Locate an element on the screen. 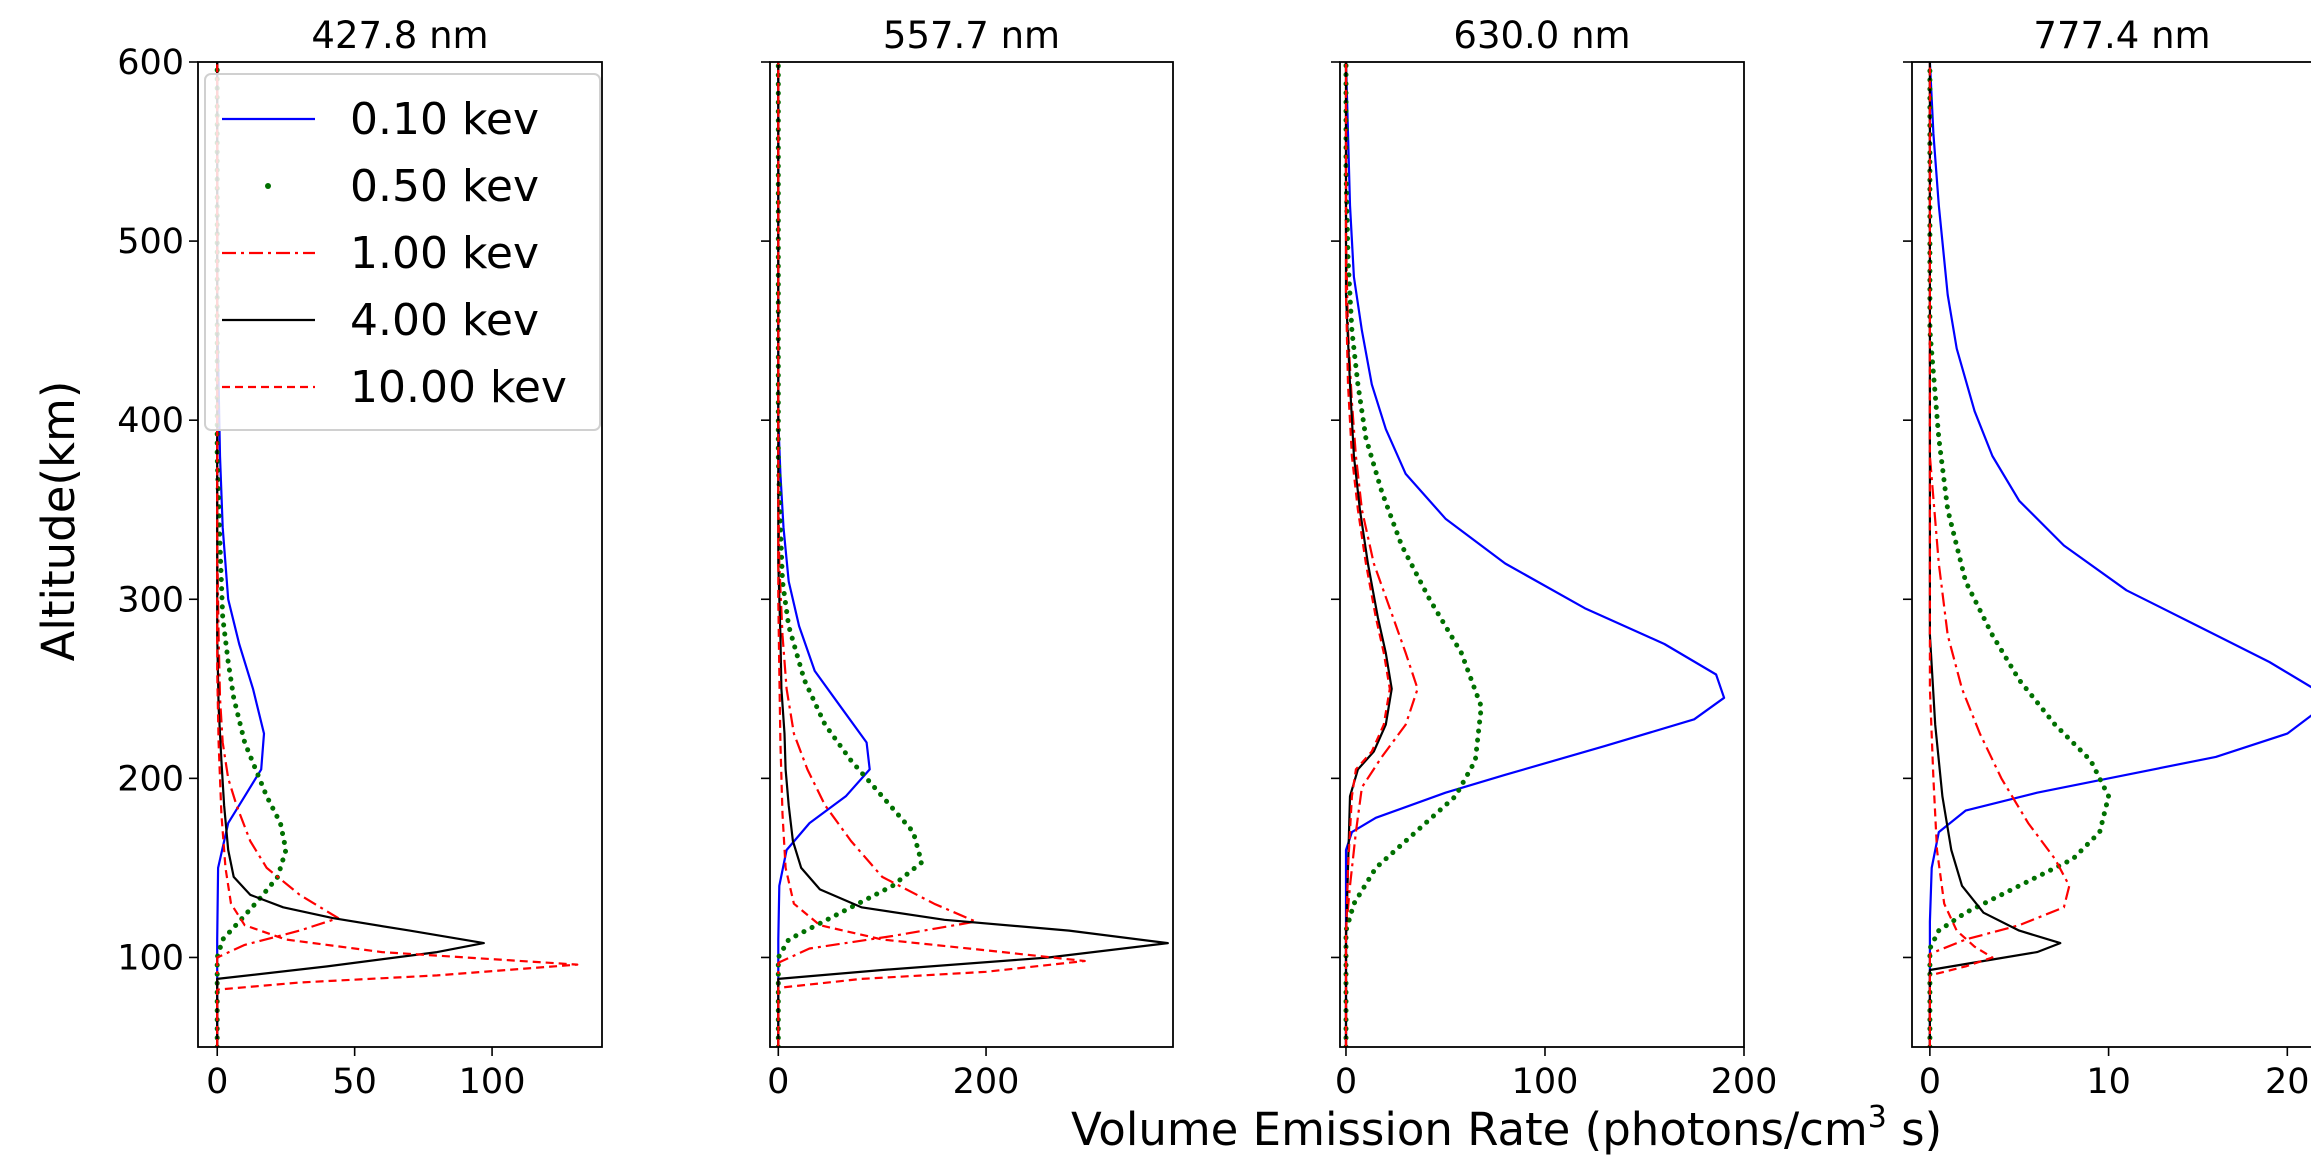 The height and width of the screenshot is (1167, 2311). y-tick-label: 600 is located at coordinates (150, 63).